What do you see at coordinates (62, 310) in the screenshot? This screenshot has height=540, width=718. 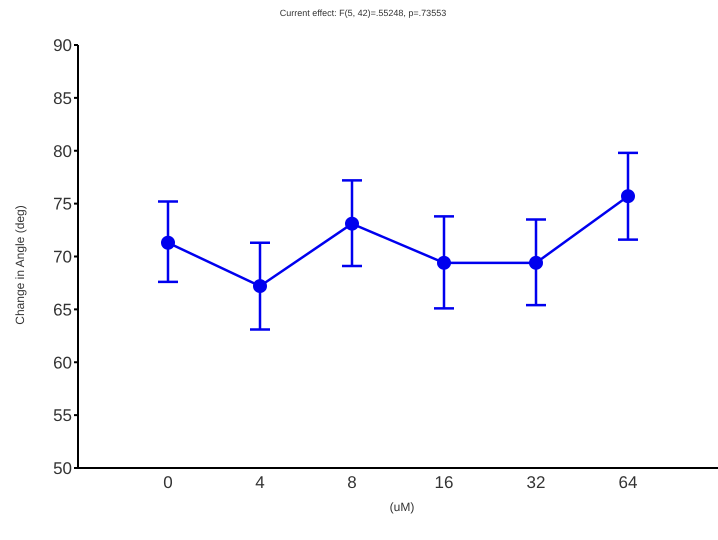 I see `y-tick-label: 65` at bounding box center [62, 310].